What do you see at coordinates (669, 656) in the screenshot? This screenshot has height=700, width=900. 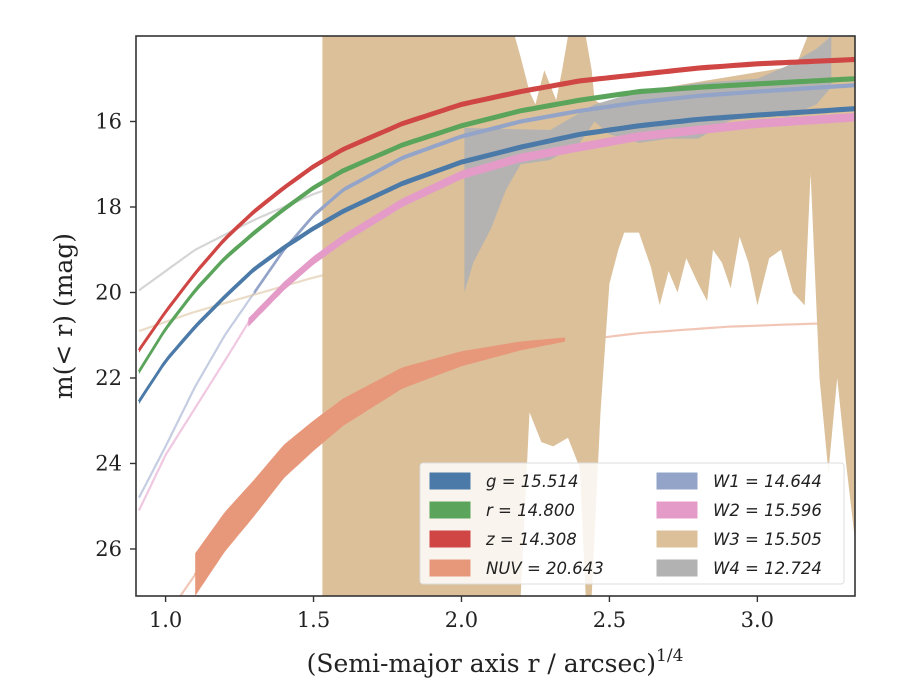 I see `x-axis-label-exponent: 1/4` at bounding box center [669, 656].